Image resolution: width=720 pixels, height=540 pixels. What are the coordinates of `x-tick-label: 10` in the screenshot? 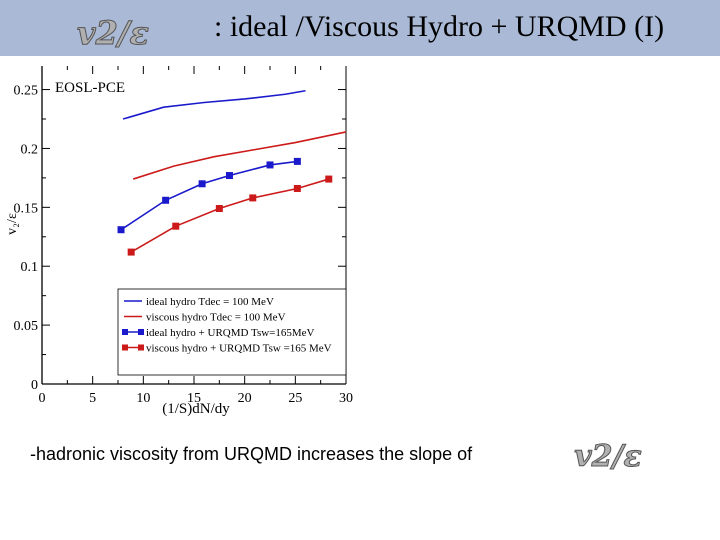 It's located at (143, 398).